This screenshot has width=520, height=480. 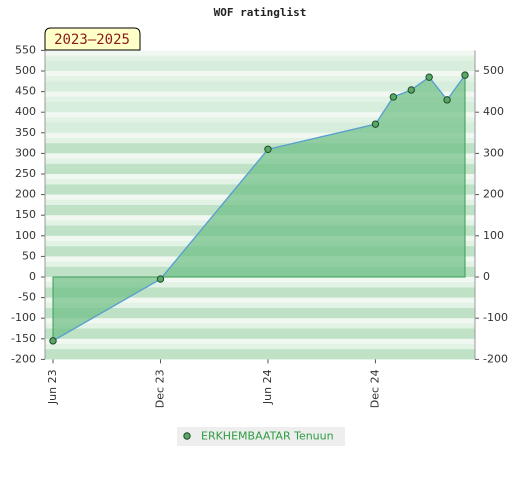 I want to click on legend-label: ERKHEMBAATAR Tenuun, so click(x=267, y=436).